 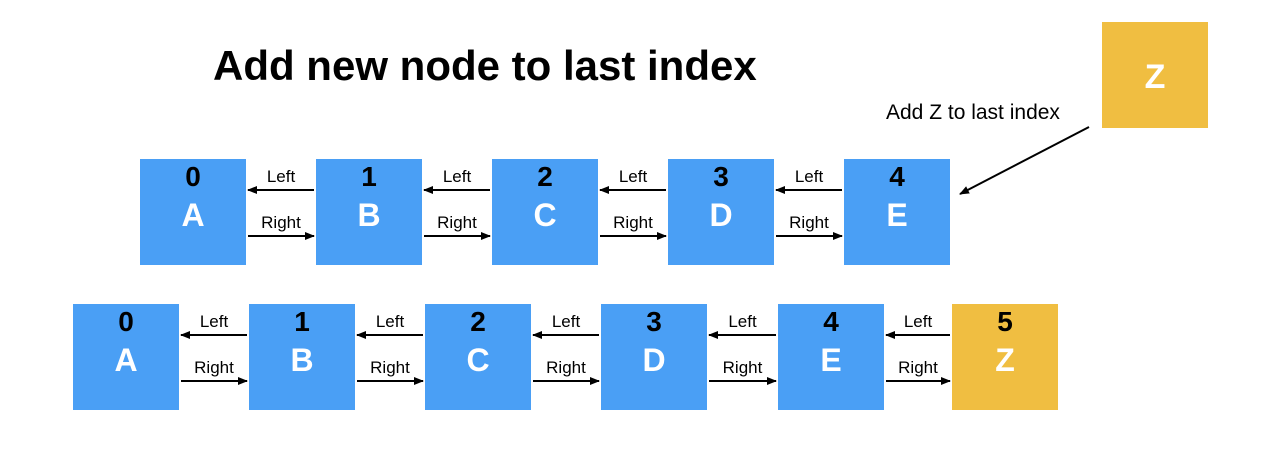 I want to click on new-node-z: Z, so click(x=1155, y=75).